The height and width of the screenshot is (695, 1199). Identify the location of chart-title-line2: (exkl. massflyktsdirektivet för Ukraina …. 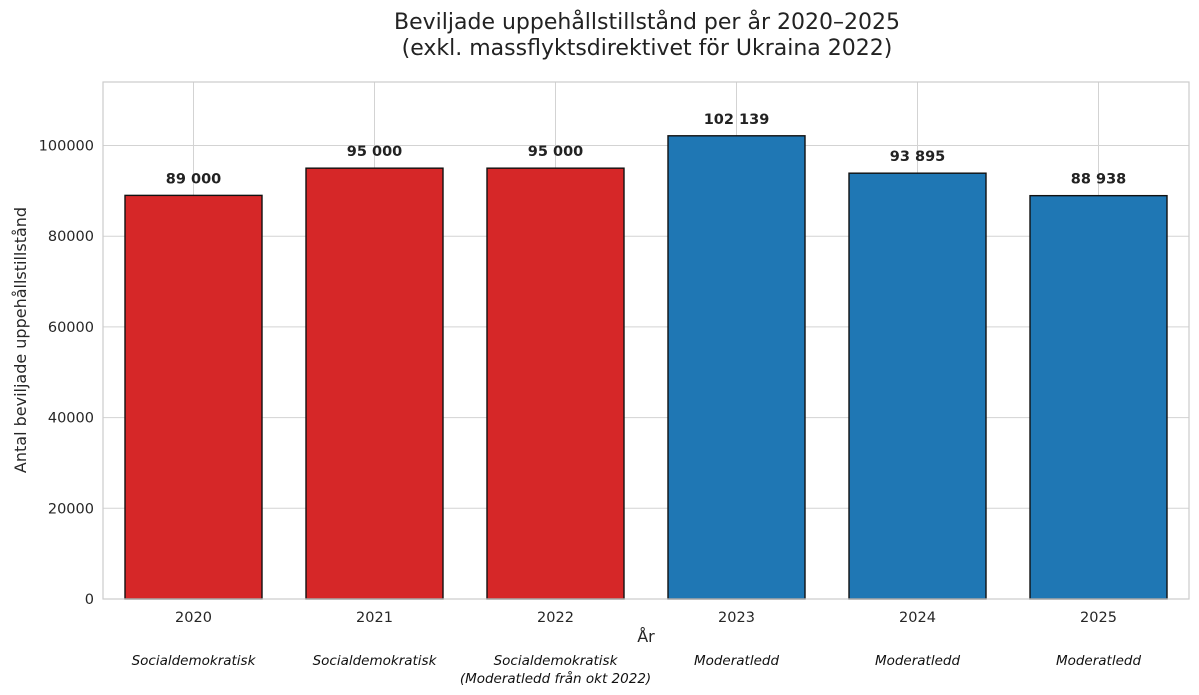
(647, 48).